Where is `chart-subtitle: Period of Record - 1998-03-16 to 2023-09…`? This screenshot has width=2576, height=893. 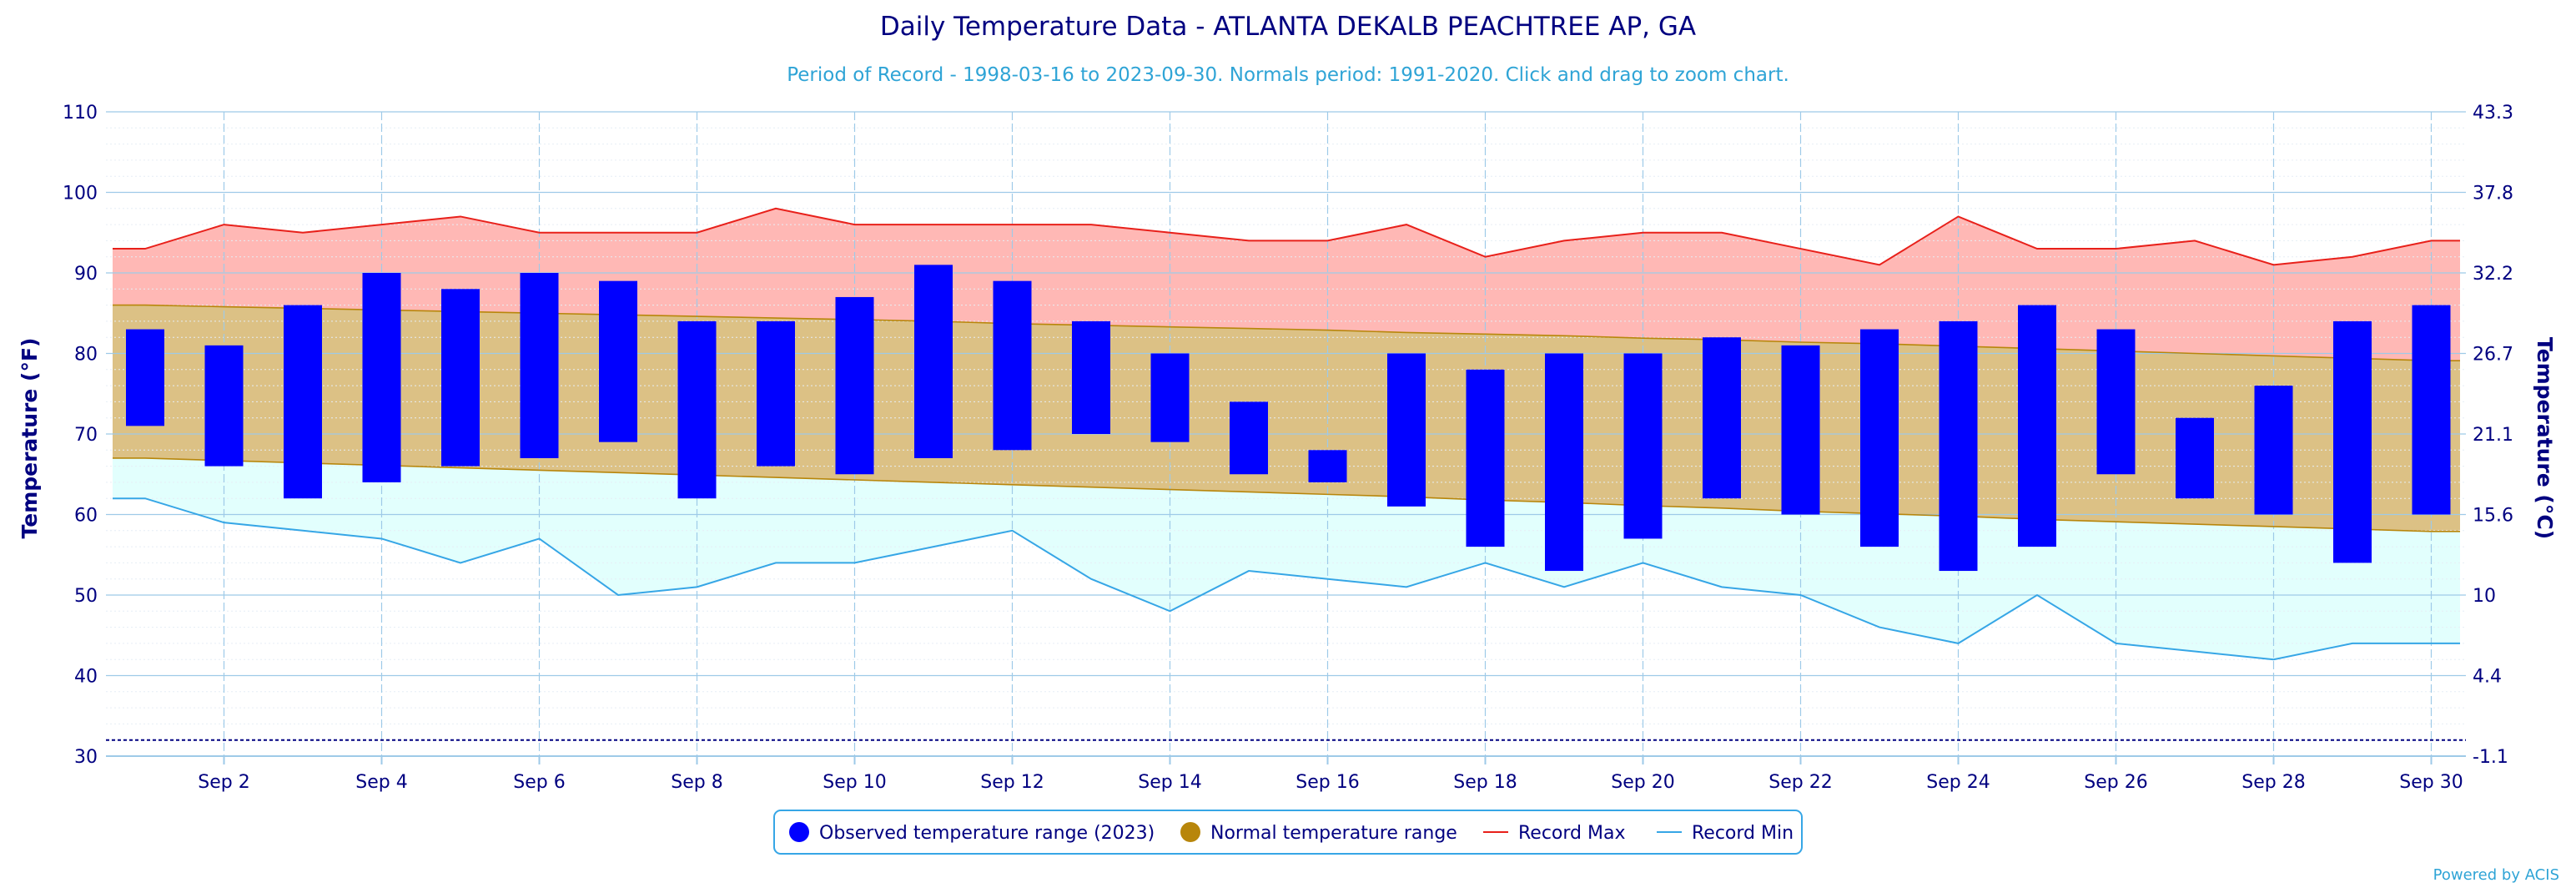
chart-subtitle: Period of Record - 1998-03-16 to 2023-09… is located at coordinates (1288, 75).